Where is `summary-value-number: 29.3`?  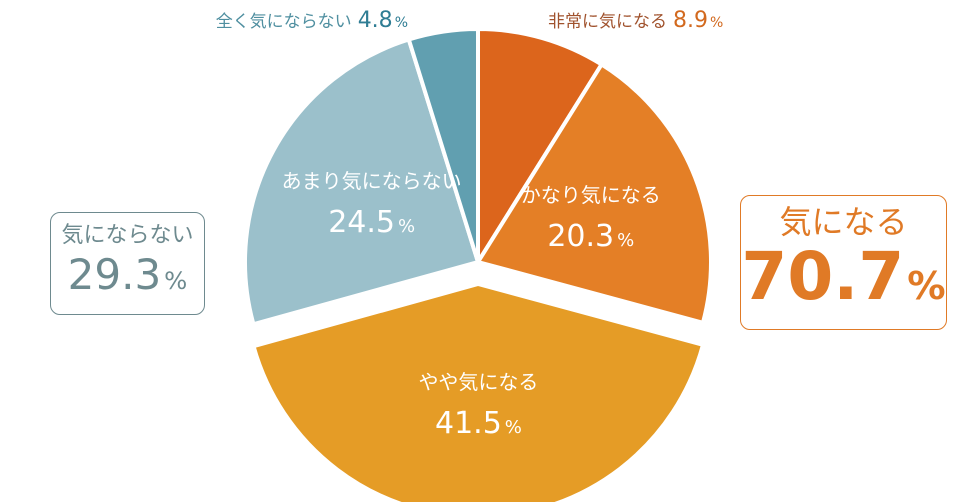 summary-value-number: 29.3 is located at coordinates (114, 274).